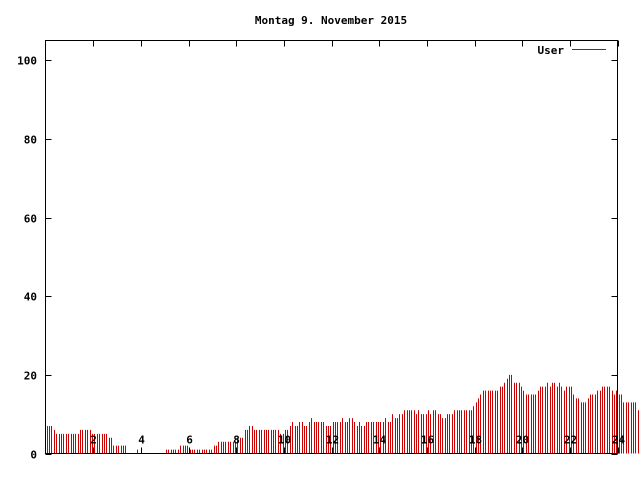  I want to click on y-tick-label: 20, so click(30, 376).